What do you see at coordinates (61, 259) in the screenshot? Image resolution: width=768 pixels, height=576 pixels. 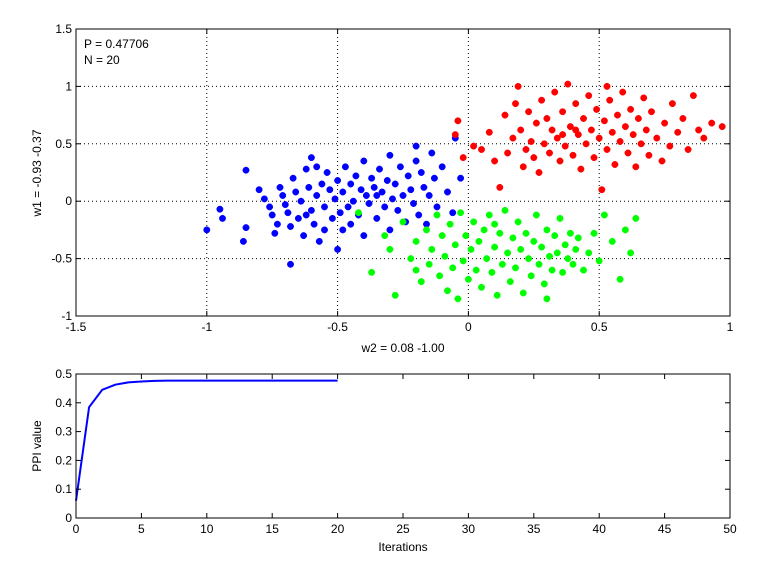 I see `scatter-y-tick-label: -0.5` at bounding box center [61, 259].